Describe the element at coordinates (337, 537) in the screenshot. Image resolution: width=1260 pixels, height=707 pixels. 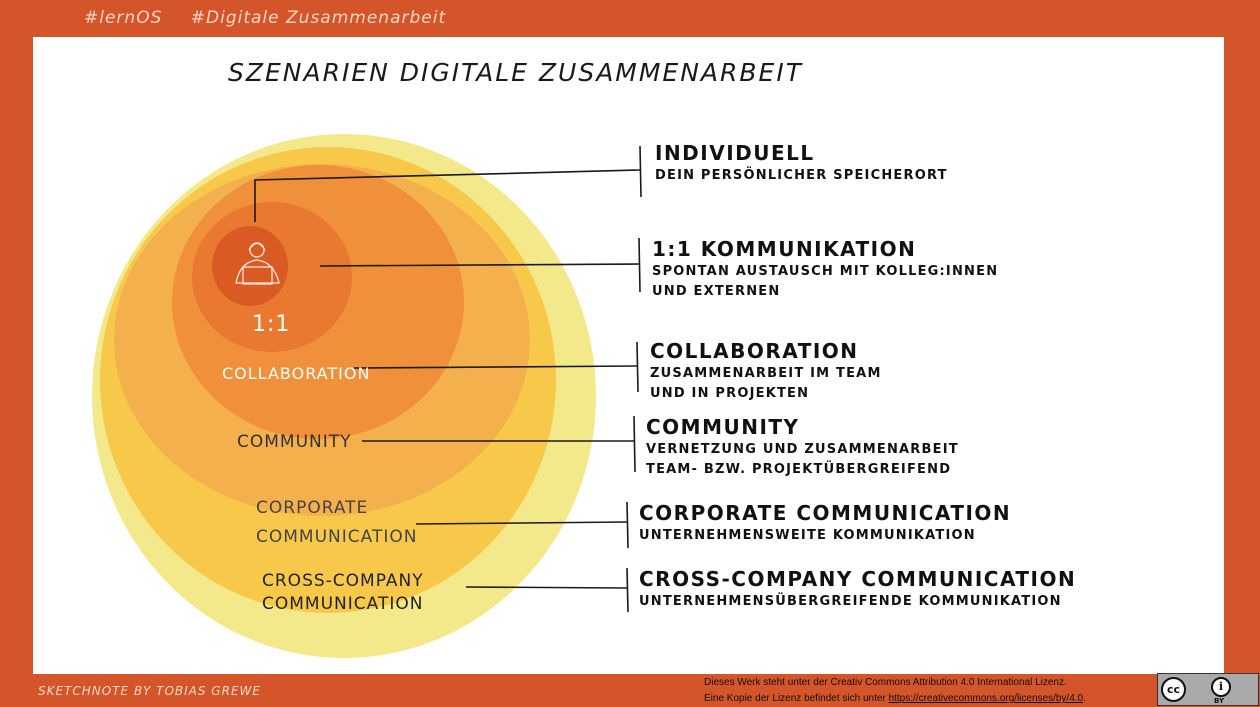
I see `ring-label-corporate-line-2: Communication` at that location.